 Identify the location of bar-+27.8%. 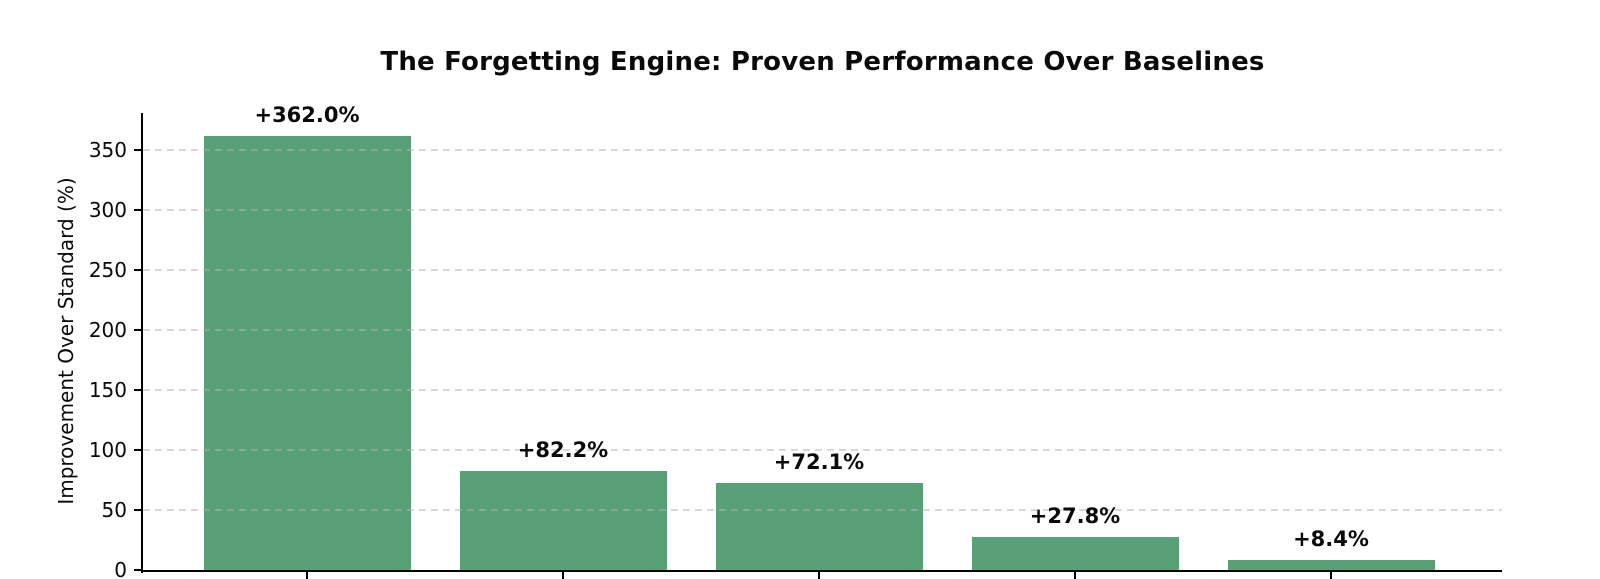
(1075, 553).